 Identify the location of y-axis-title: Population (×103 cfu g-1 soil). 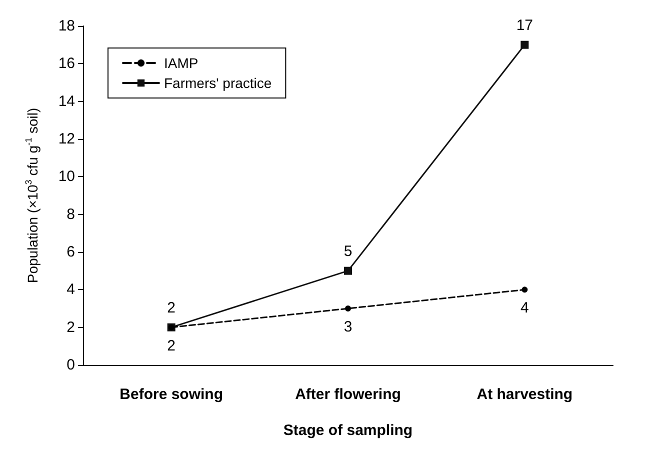
(32, 196).